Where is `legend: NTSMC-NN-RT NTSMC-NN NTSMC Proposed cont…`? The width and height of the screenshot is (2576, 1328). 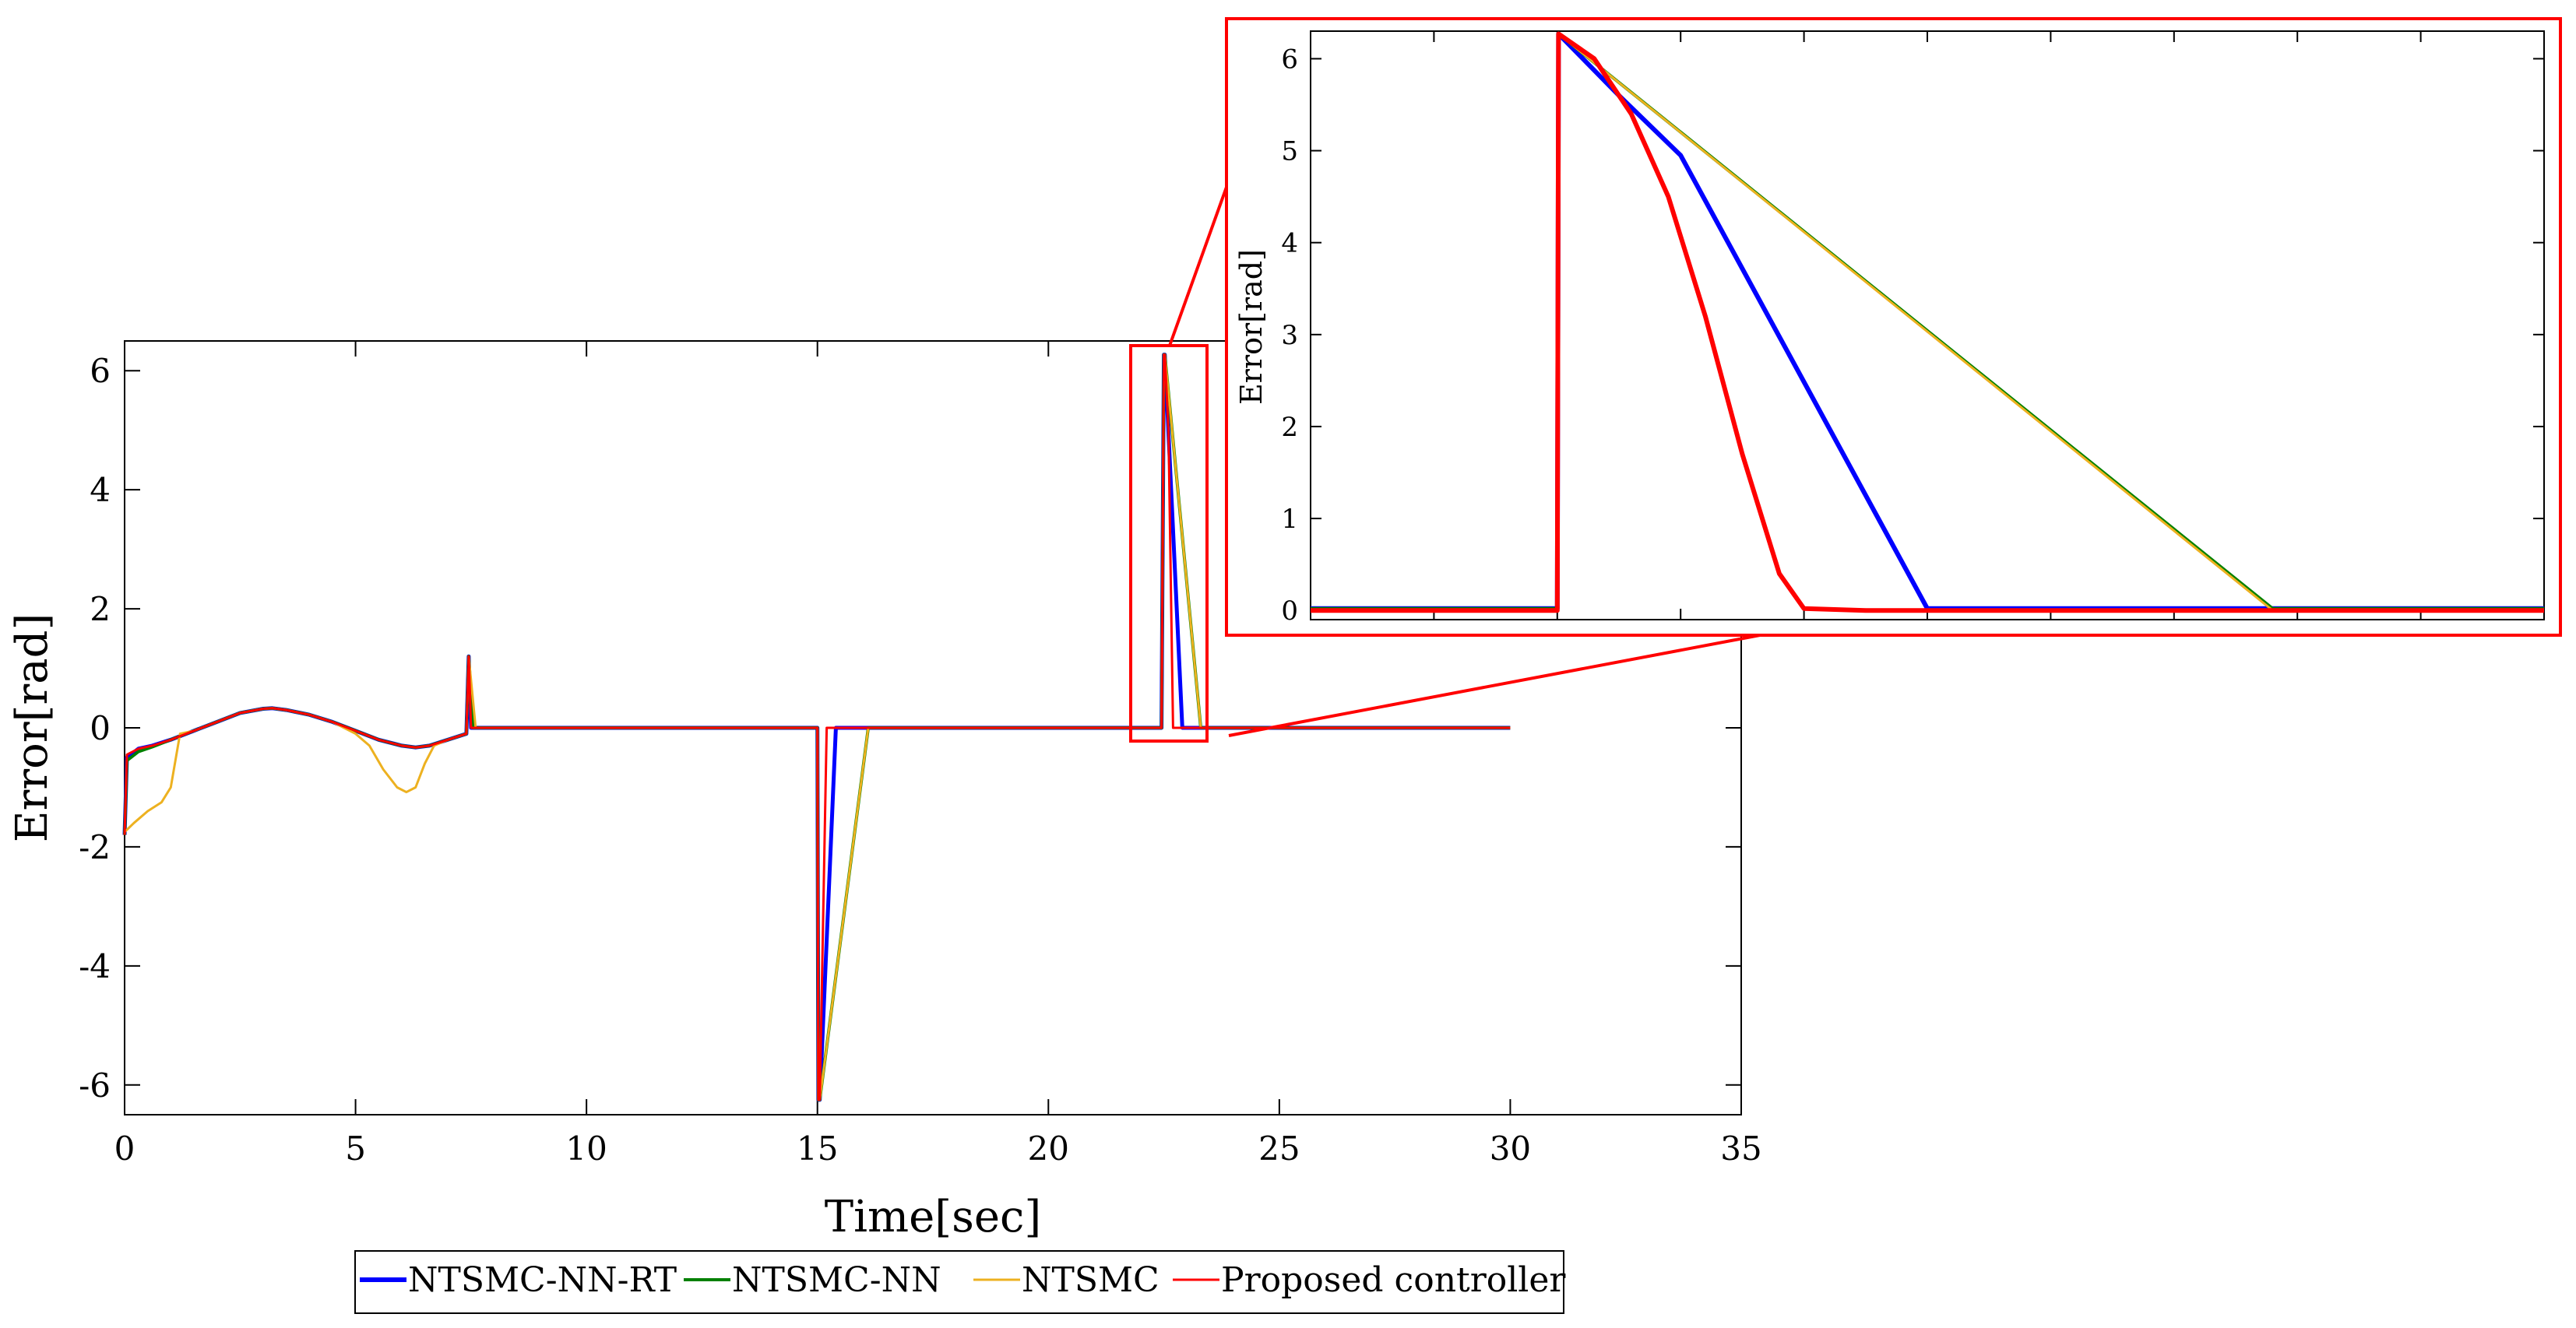 legend: NTSMC-NN-RT NTSMC-NN NTSMC Proposed cont… is located at coordinates (960, 1282).